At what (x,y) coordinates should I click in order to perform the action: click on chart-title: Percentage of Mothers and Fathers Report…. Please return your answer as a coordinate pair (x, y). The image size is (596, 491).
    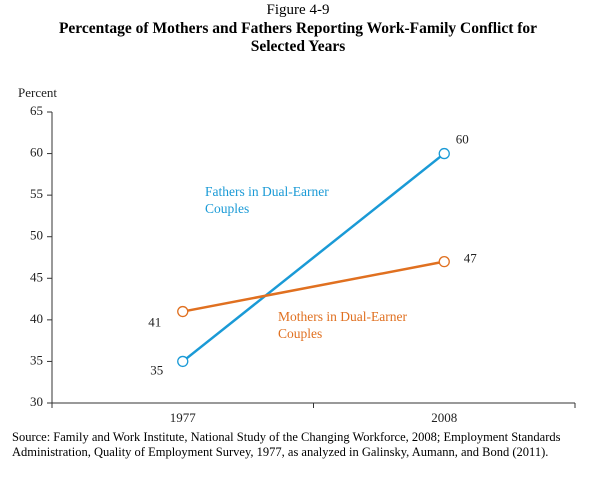
    Looking at the image, I should click on (298, 37).